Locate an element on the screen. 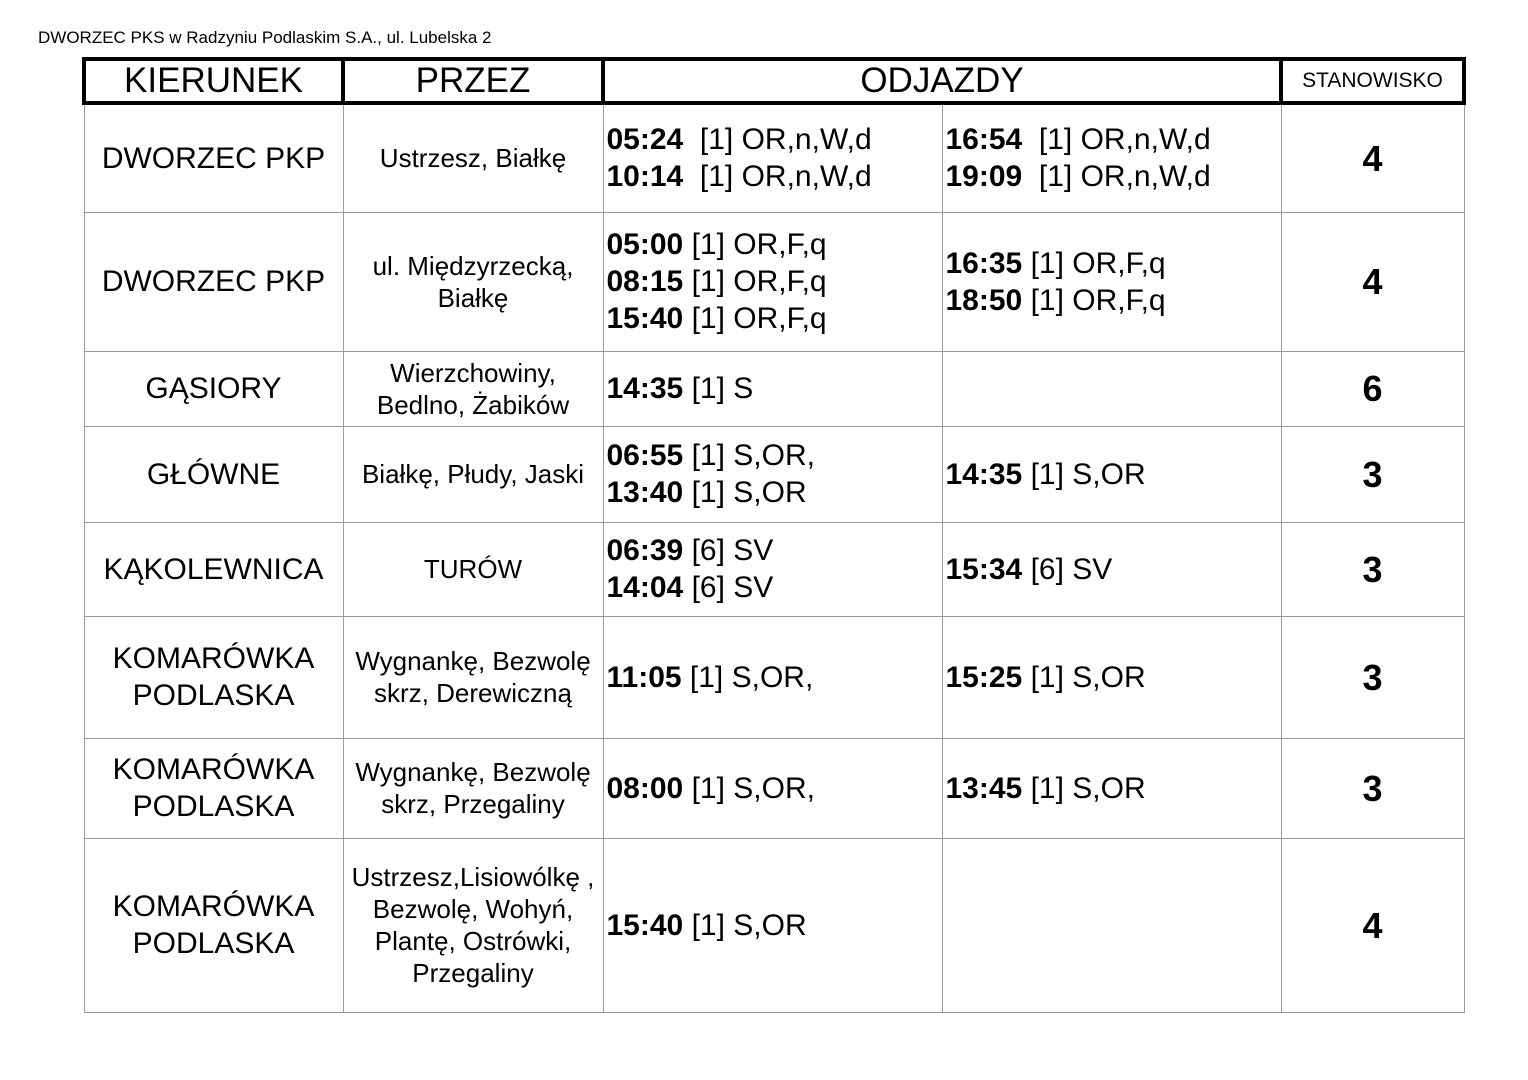 This screenshot has width=1528, height=1080. departure-time: 16:35 is located at coordinates (984, 263).